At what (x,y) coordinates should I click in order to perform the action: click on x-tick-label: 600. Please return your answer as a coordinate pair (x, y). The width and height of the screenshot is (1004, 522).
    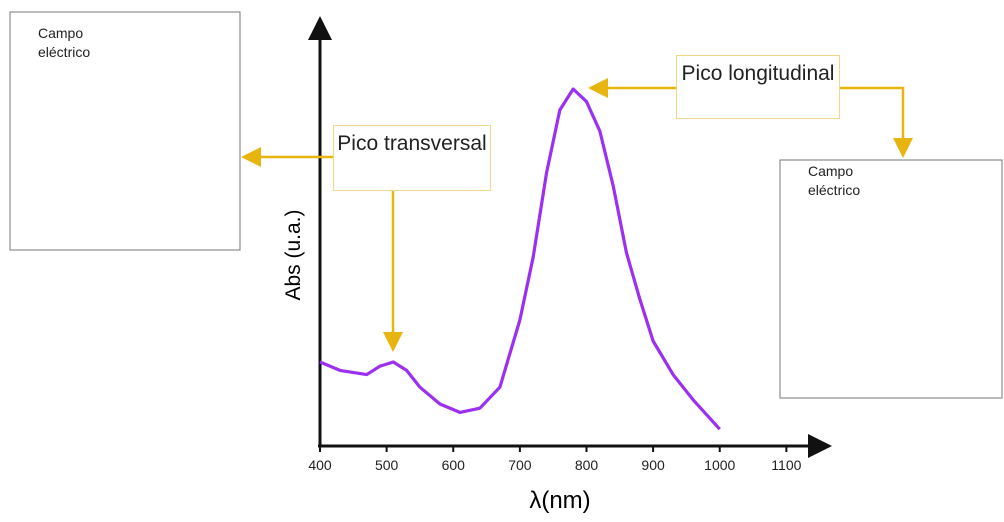
    Looking at the image, I should click on (454, 465).